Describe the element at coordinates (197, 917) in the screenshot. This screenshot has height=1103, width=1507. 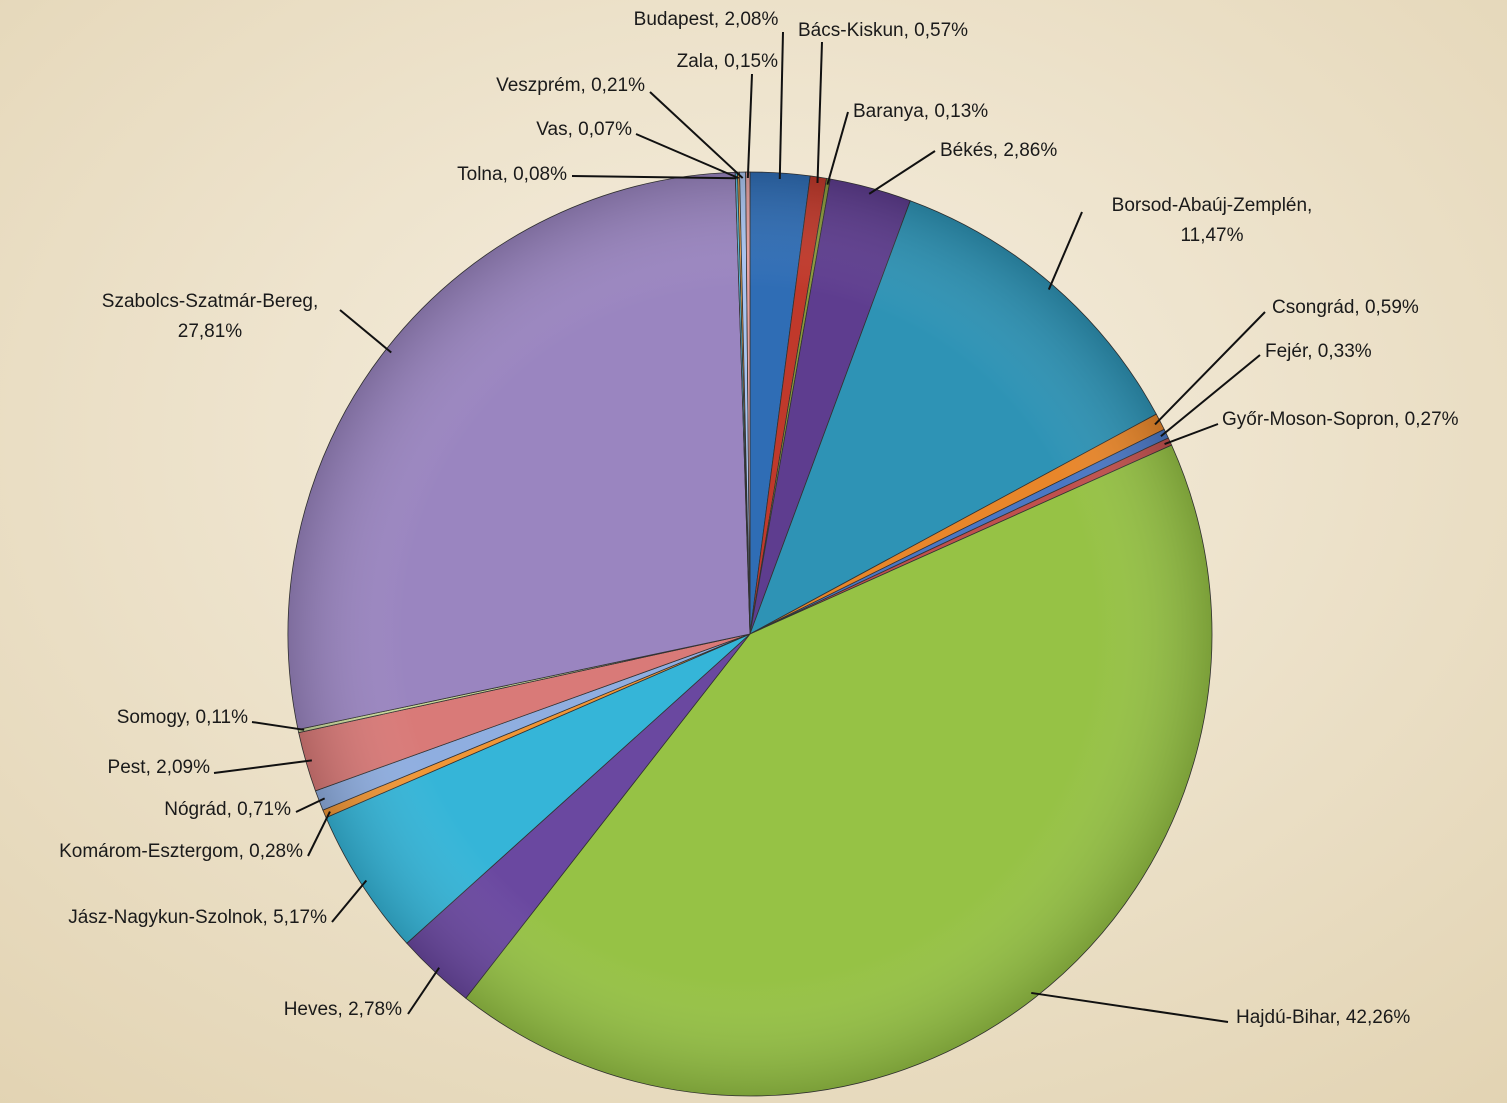
I see `data-label: Jász-Nagykun-Szolnok, 5,17%` at that location.